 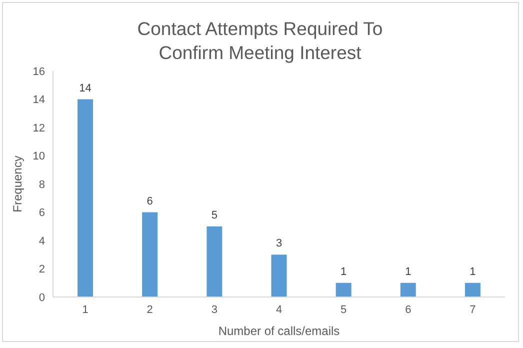 I want to click on y-tick-label: 6, so click(x=41, y=213).